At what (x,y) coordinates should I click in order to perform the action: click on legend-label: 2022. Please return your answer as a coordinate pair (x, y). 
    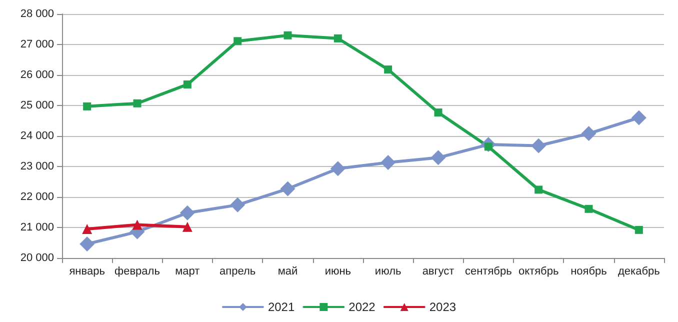
    Looking at the image, I should click on (362, 307).